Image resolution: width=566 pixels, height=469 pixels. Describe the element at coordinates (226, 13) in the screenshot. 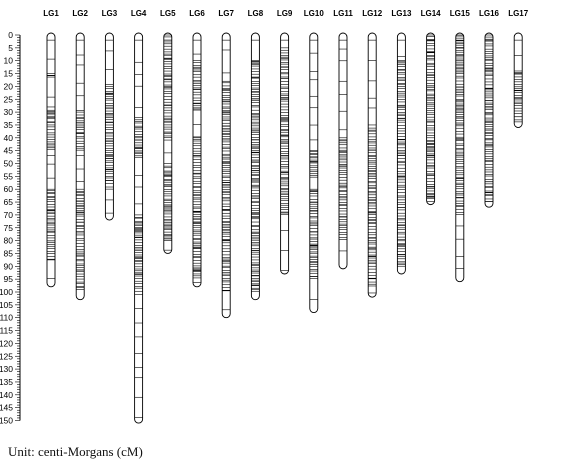

I see `linkage-group-label: LG7` at that location.